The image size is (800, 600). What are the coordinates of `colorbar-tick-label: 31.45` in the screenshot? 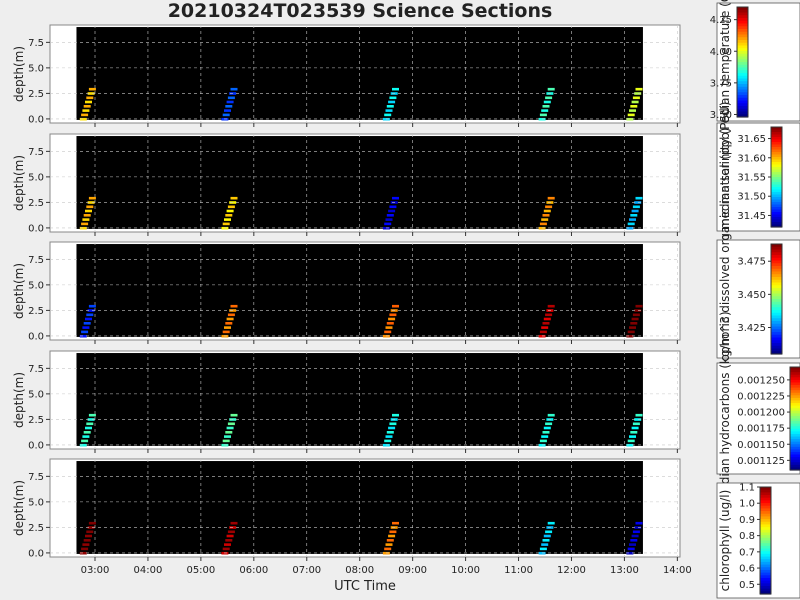 It's located at (751, 216).